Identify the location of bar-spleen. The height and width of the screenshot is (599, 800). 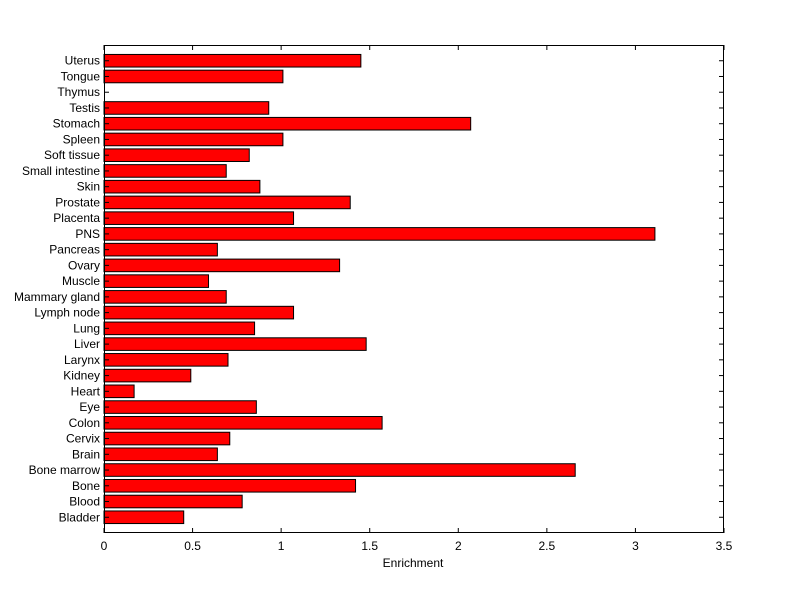
(193, 139).